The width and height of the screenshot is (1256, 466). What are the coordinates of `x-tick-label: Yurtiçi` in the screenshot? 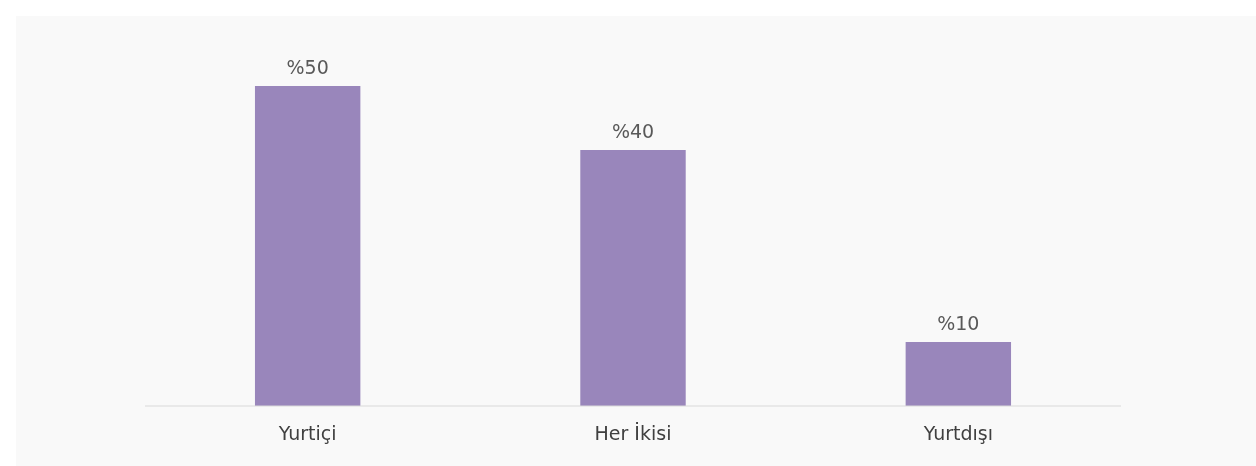 It's located at (307, 433).